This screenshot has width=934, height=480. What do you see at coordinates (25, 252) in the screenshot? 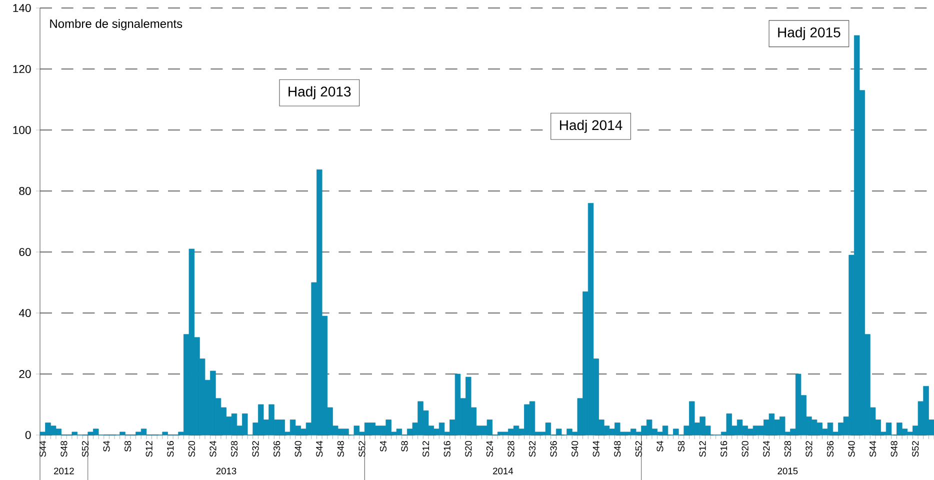
I see `y-tick-label: 60` at bounding box center [25, 252].